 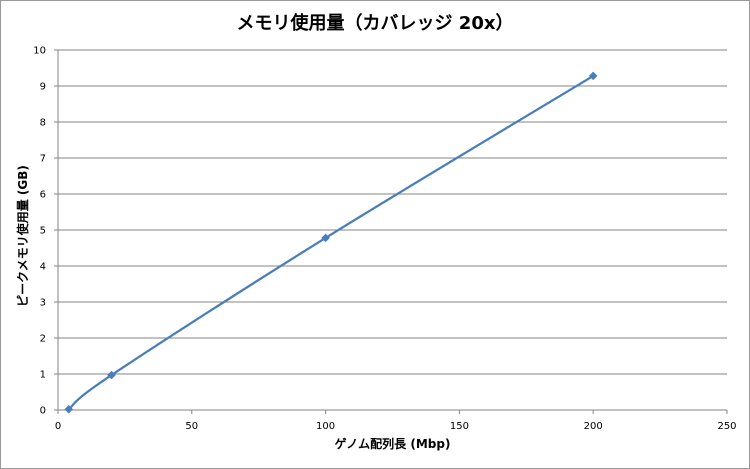 What do you see at coordinates (39, 51) in the screenshot?
I see `y-tick-label-10: 10` at bounding box center [39, 51].